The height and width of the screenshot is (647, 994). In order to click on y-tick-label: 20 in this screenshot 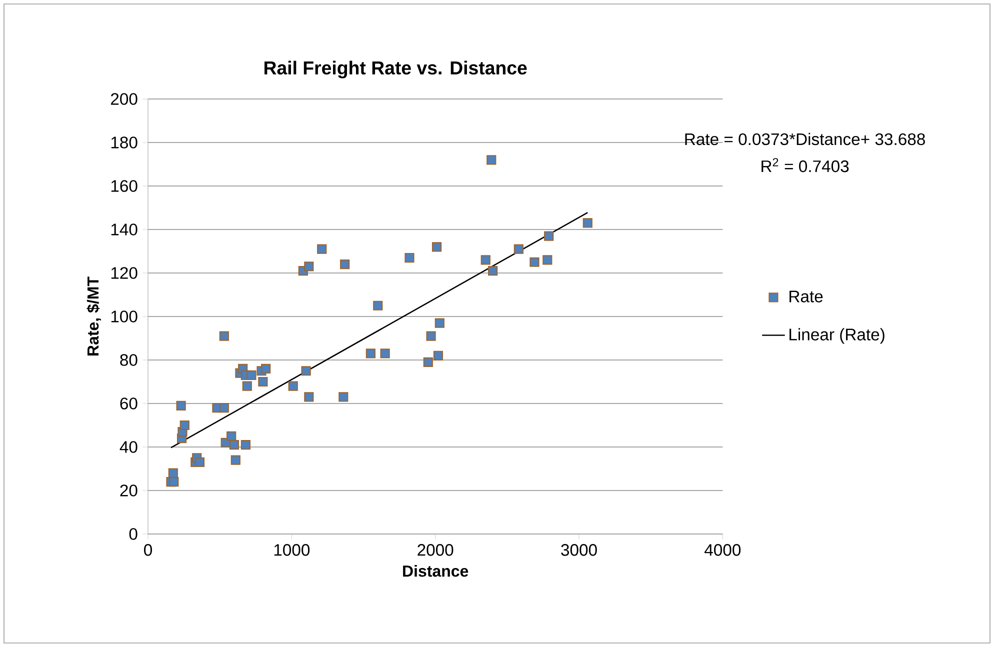, I will do `click(129, 490)`.